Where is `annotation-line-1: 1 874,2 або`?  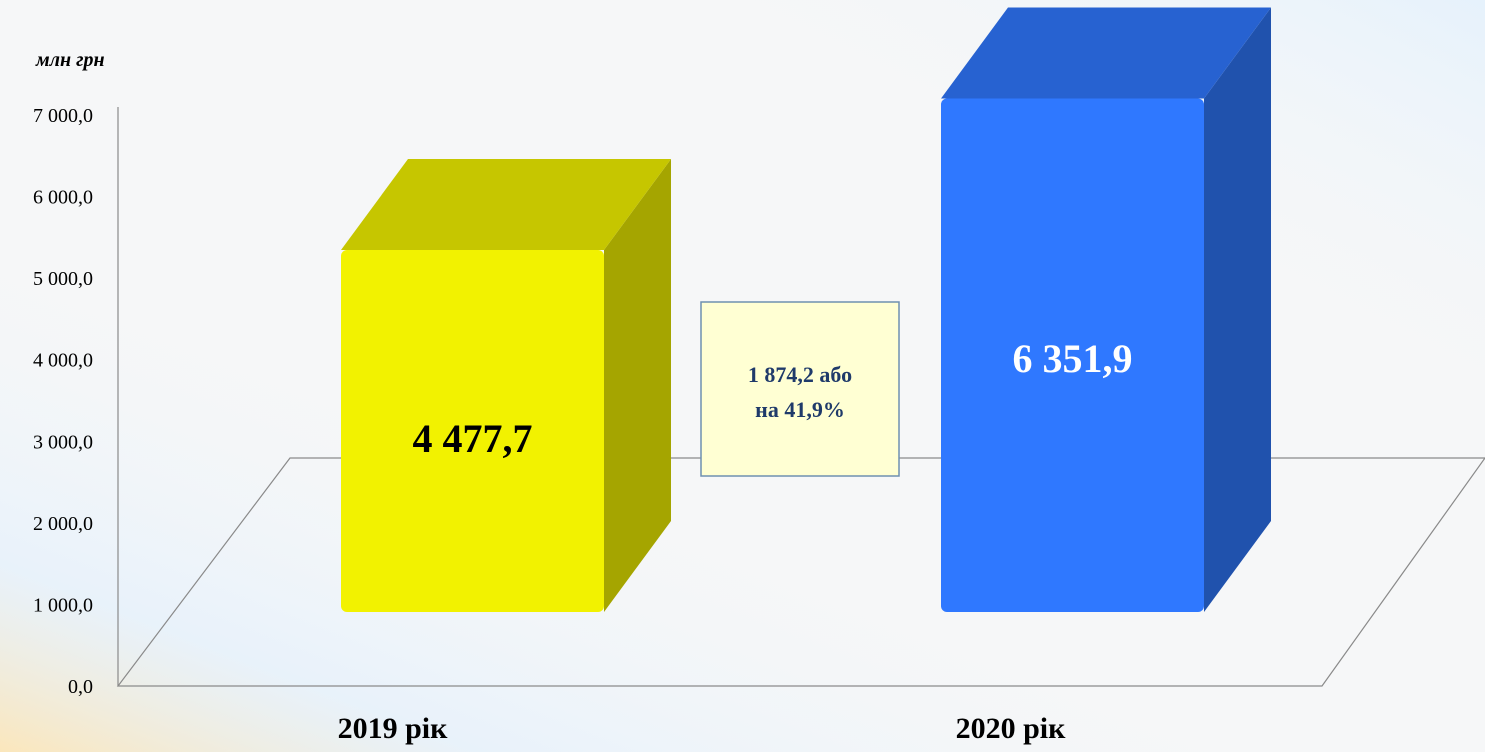
annotation-line-1: 1 874,2 або is located at coordinates (800, 374).